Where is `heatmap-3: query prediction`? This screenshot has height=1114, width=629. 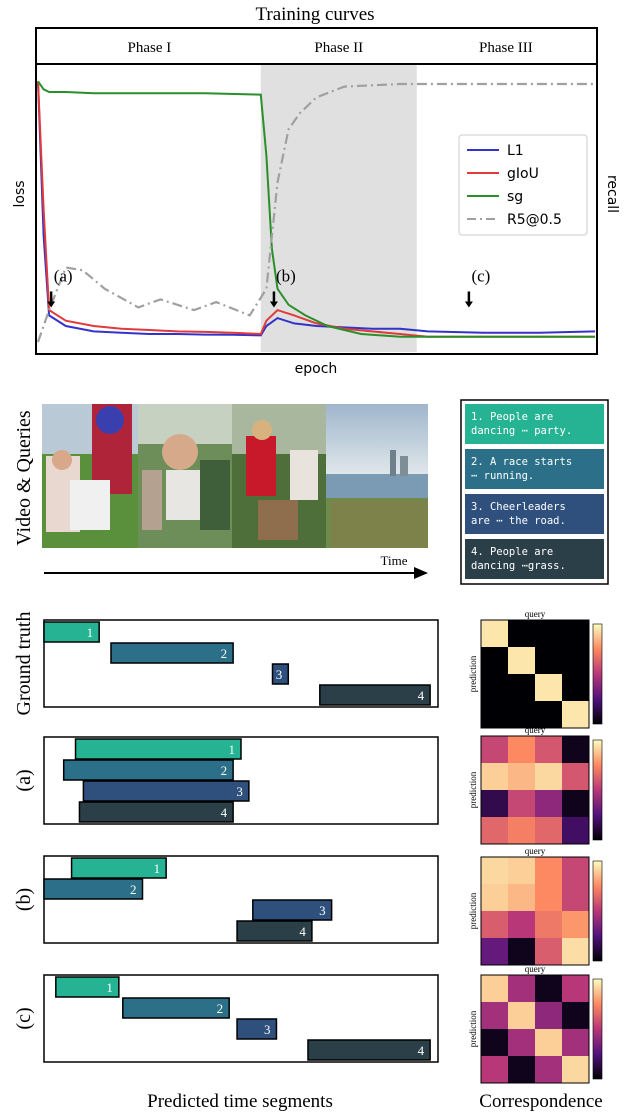 heatmap-3: query prediction is located at coordinates (535, 906).